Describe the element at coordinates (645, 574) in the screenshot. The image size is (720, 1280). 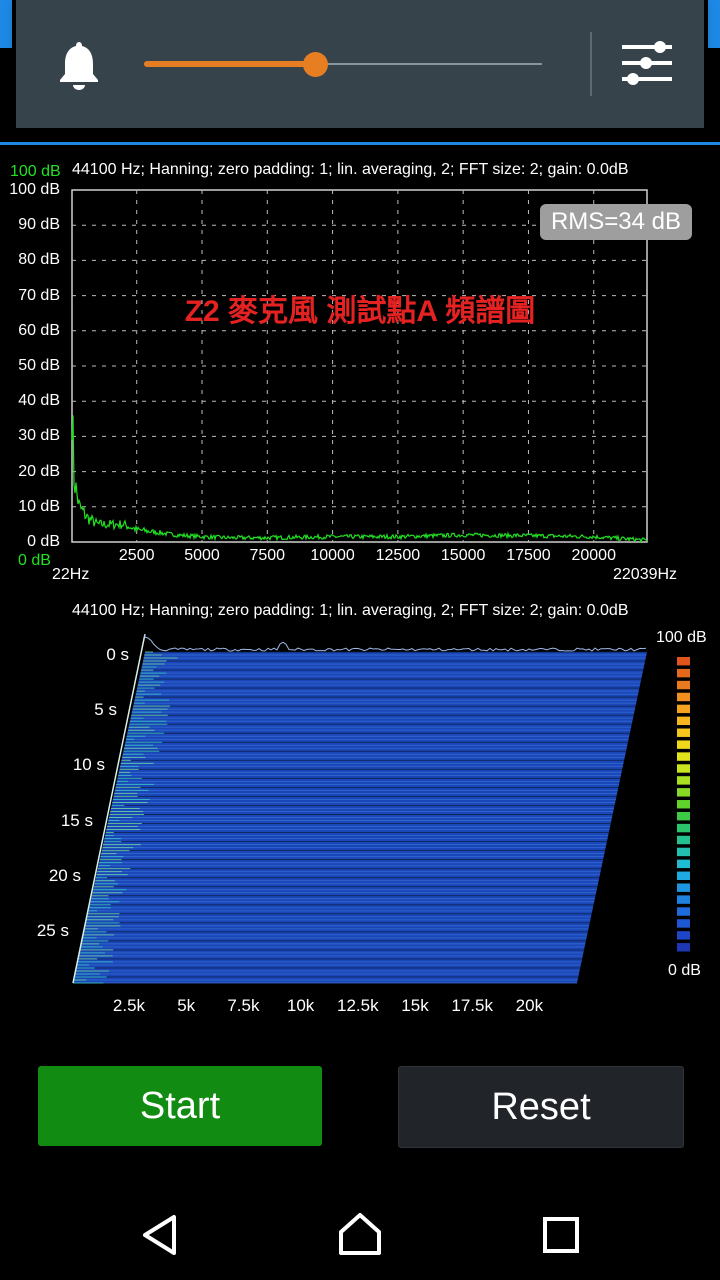
I see `spectrum-x-end-label: 22039Hz` at that location.